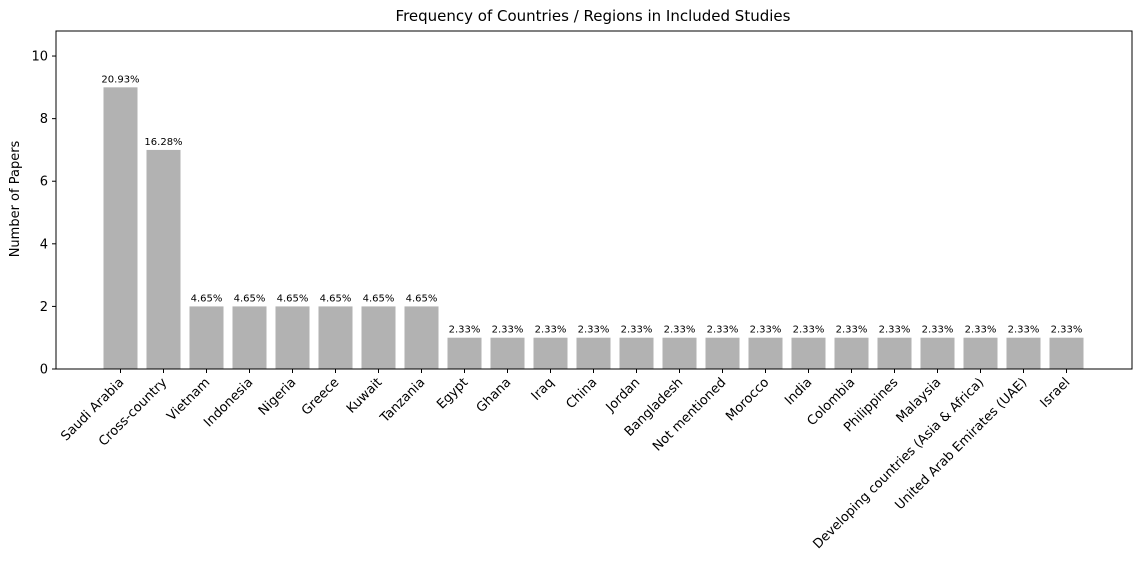 Image resolution: width=1142 pixels, height=564 pixels. I want to click on y-tick-label: 6, so click(44, 182).